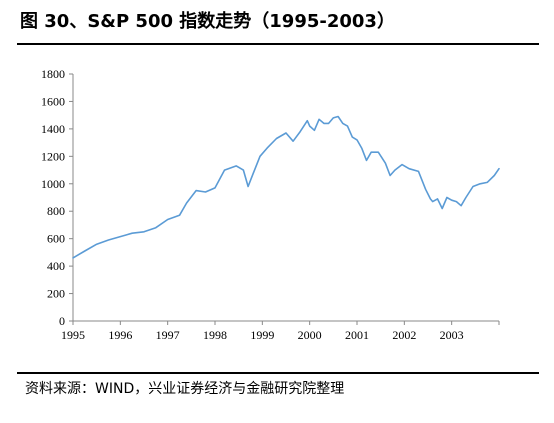  Describe the element at coordinates (357, 335) in the screenshot. I see `x-tick-label: 2001` at that location.